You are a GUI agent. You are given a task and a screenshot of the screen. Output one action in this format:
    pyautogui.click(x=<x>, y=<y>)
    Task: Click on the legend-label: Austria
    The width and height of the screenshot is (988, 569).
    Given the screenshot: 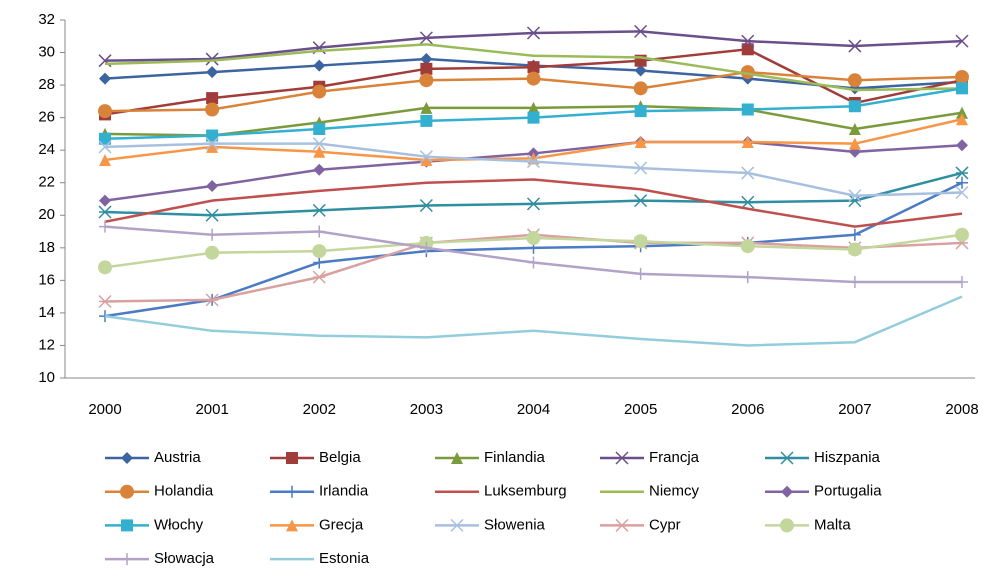 What is the action you would take?
    pyautogui.click(x=177, y=457)
    